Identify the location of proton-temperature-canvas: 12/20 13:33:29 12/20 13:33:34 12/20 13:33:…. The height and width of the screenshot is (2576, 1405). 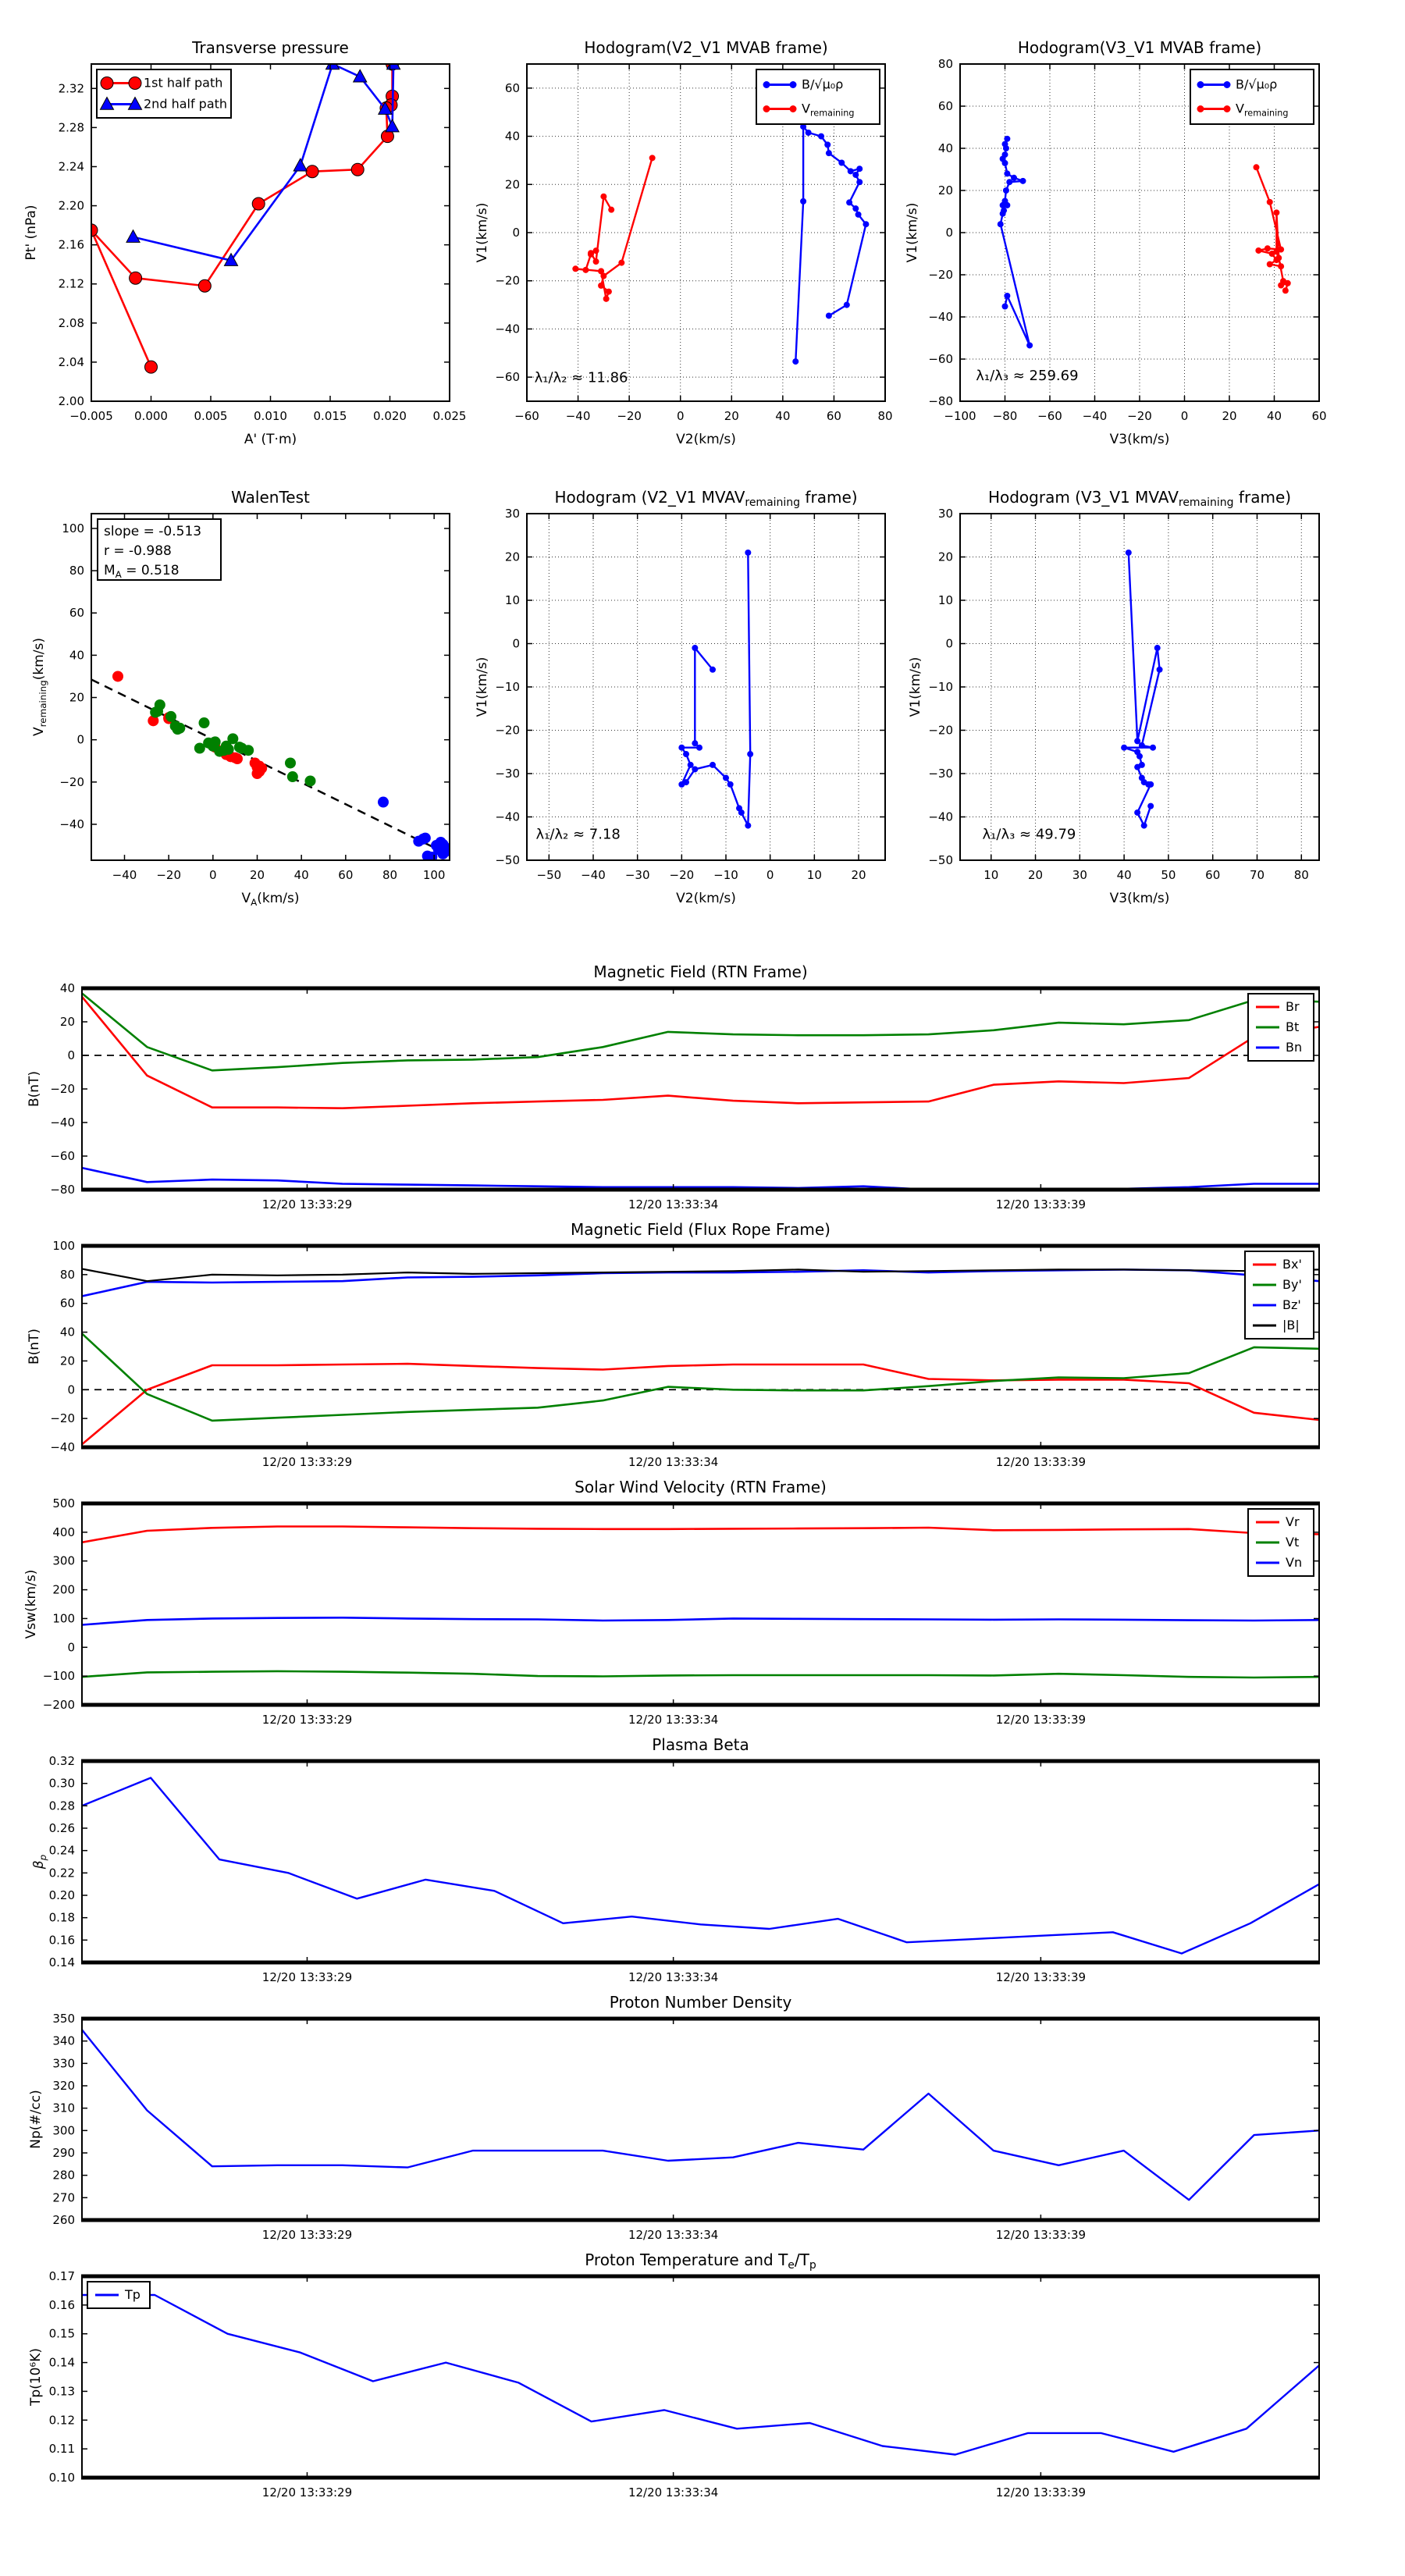
(674, 2375).